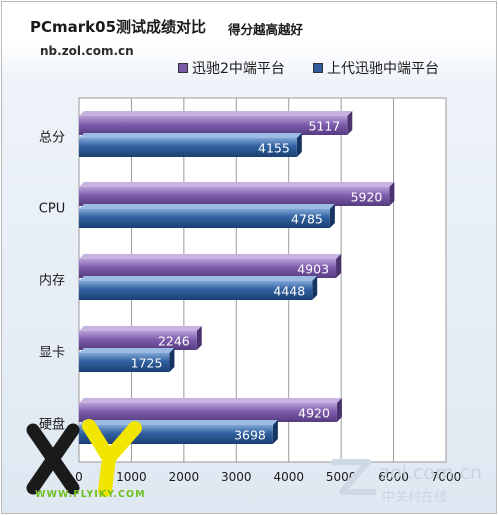  Describe the element at coordinates (324, 126) in the screenshot. I see `bar-value-label: 5117` at that location.